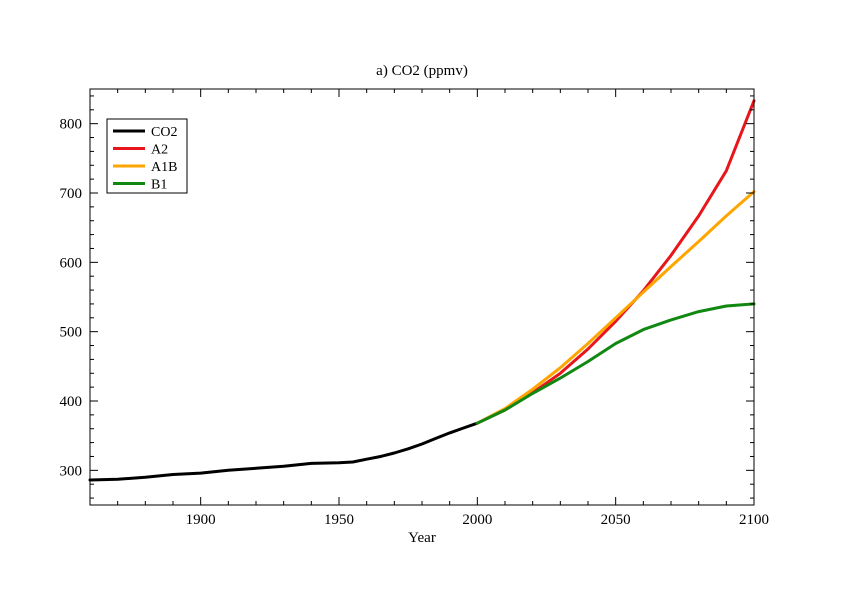 This screenshot has width=842, height=594. I want to click on x-tick-label: 2050, so click(616, 520).